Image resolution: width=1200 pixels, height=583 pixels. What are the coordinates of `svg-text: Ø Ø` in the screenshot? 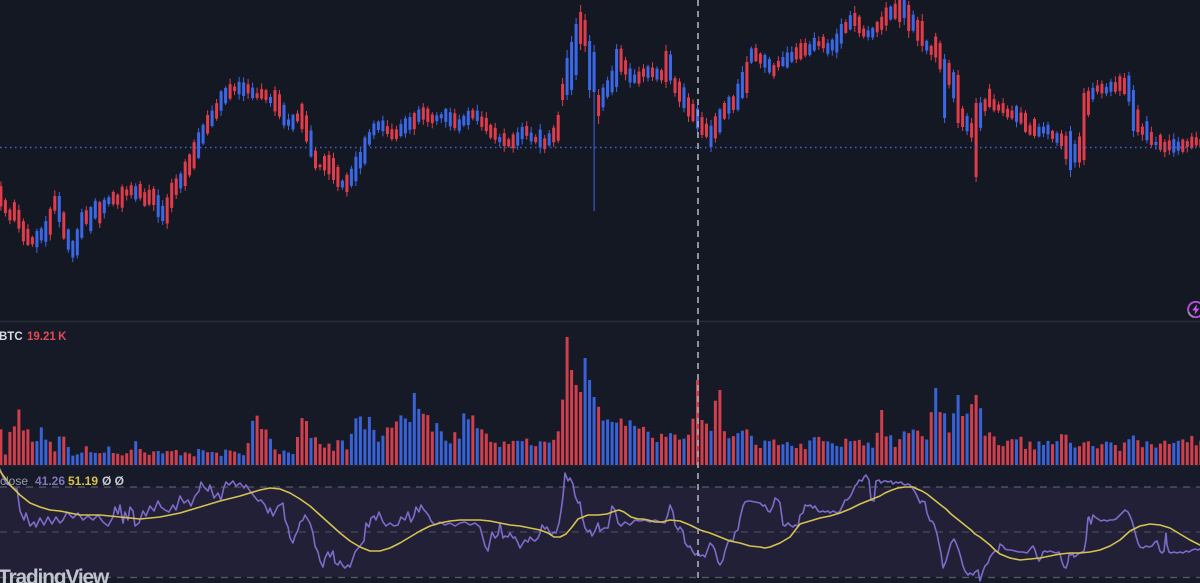 It's located at (113, 481).